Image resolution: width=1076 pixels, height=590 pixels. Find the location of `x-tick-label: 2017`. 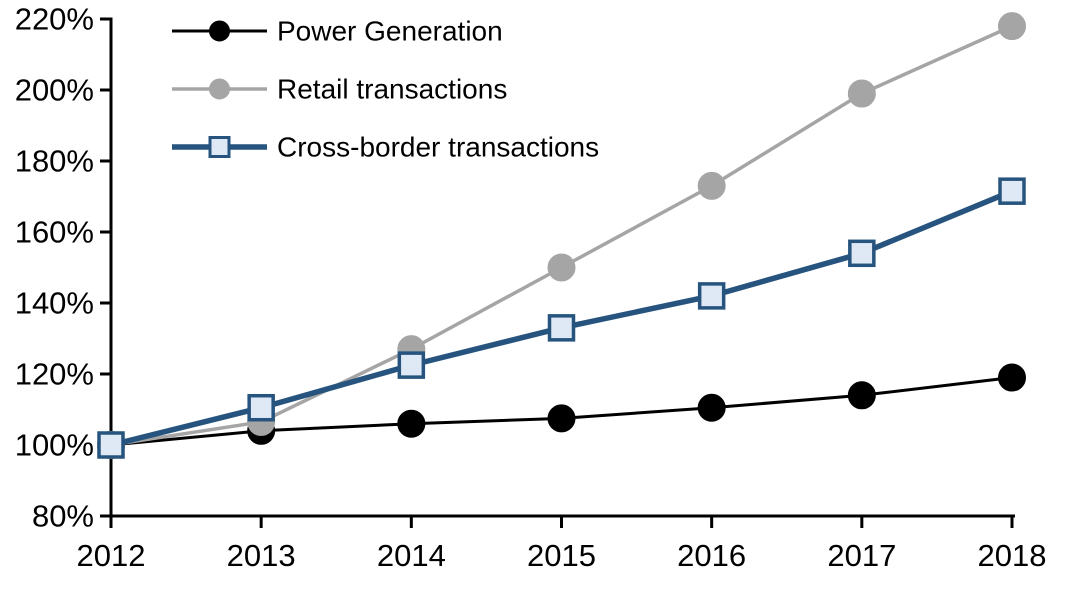

x-tick-label: 2017 is located at coordinates (861, 555).